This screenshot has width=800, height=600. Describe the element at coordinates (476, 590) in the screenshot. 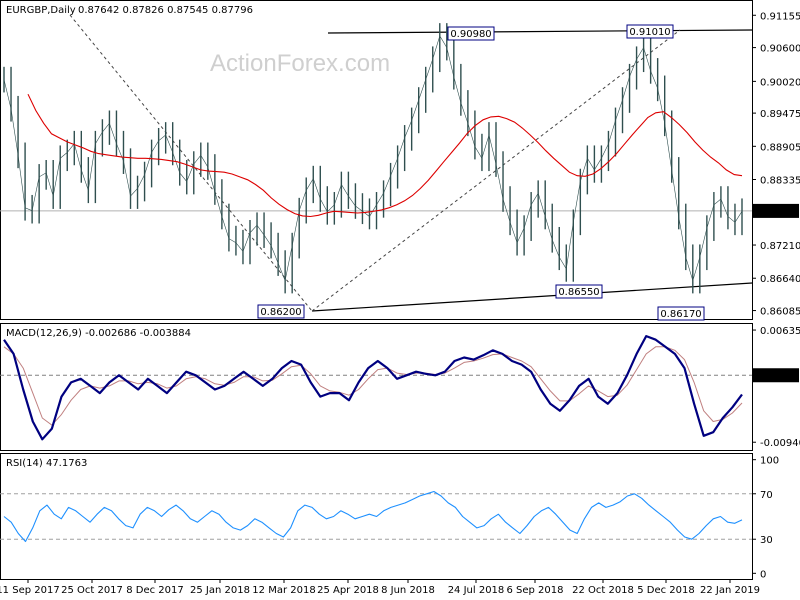

I see `time-tick-label: 24 Jul 2018` at that location.